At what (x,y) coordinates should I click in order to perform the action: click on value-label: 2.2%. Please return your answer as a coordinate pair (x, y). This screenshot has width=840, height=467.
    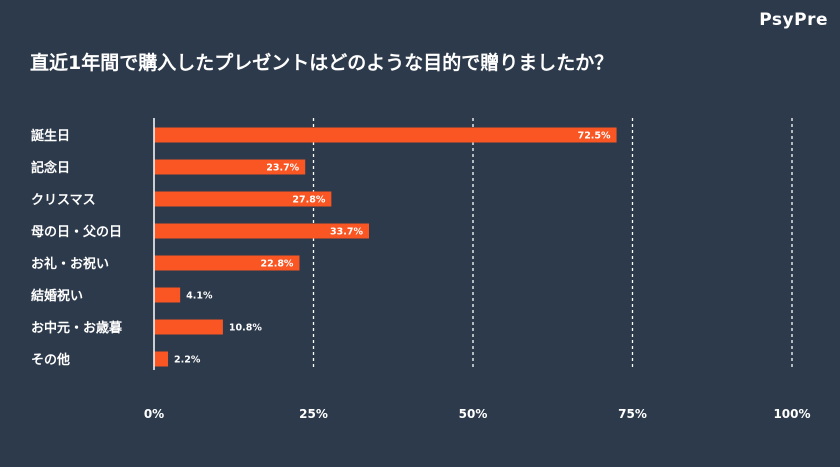
    Looking at the image, I should click on (187, 360).